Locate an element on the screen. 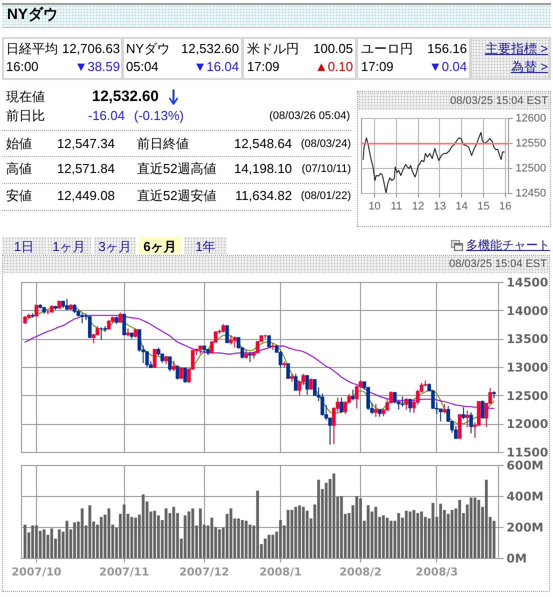  x-tick-label: 12 is located at coordinates (418, 206).